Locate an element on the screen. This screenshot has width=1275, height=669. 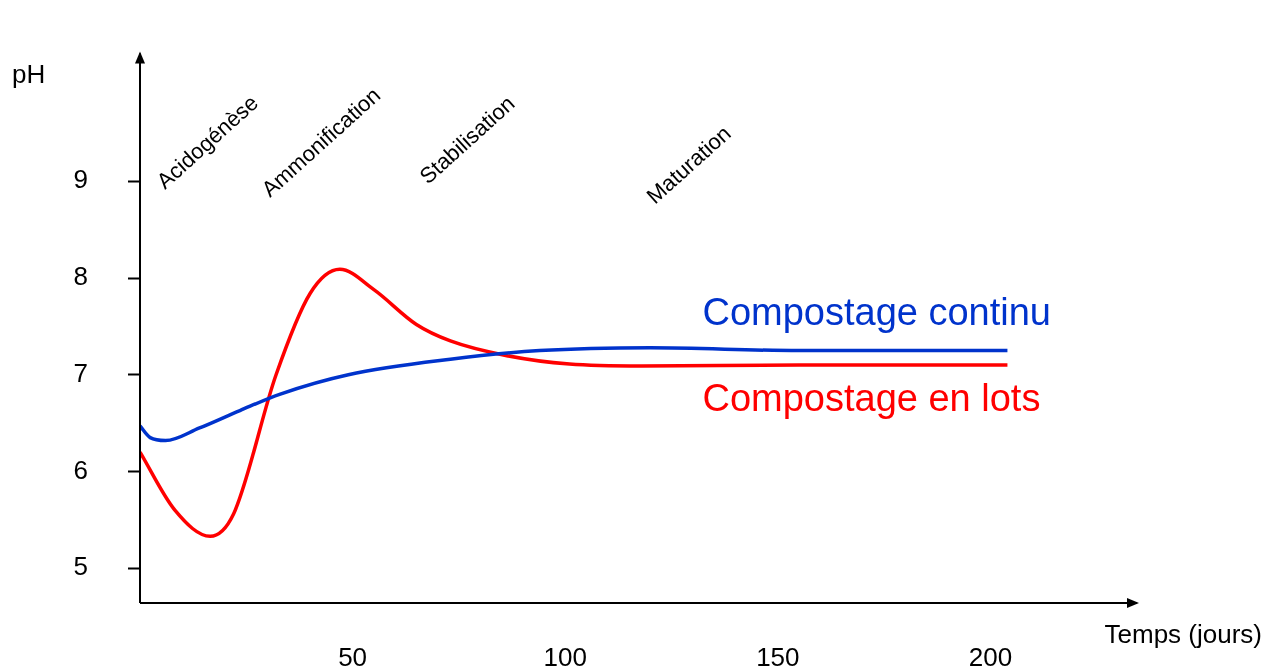
y-tick-label: 6 is located at coordinates (80, 469).